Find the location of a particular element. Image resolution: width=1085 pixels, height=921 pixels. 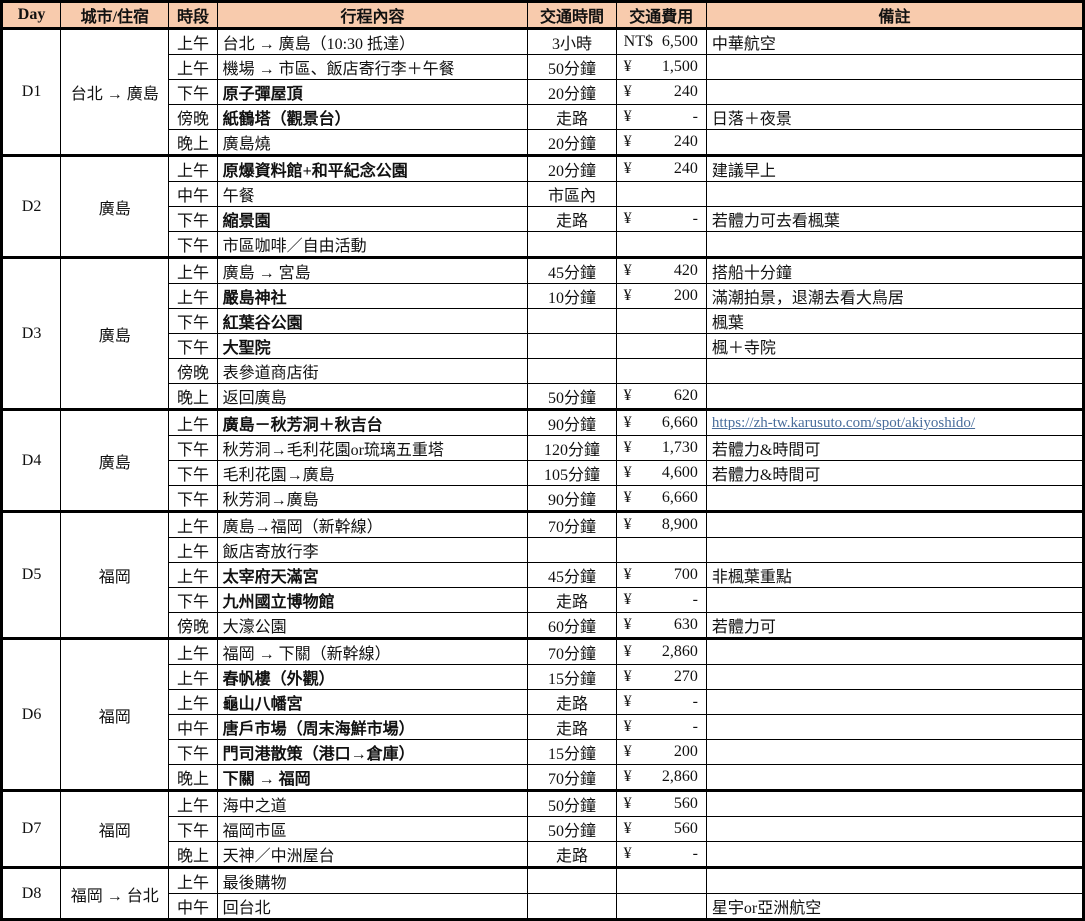

transit-fee-cell: ¥700 is located at coordinates (661, 575).